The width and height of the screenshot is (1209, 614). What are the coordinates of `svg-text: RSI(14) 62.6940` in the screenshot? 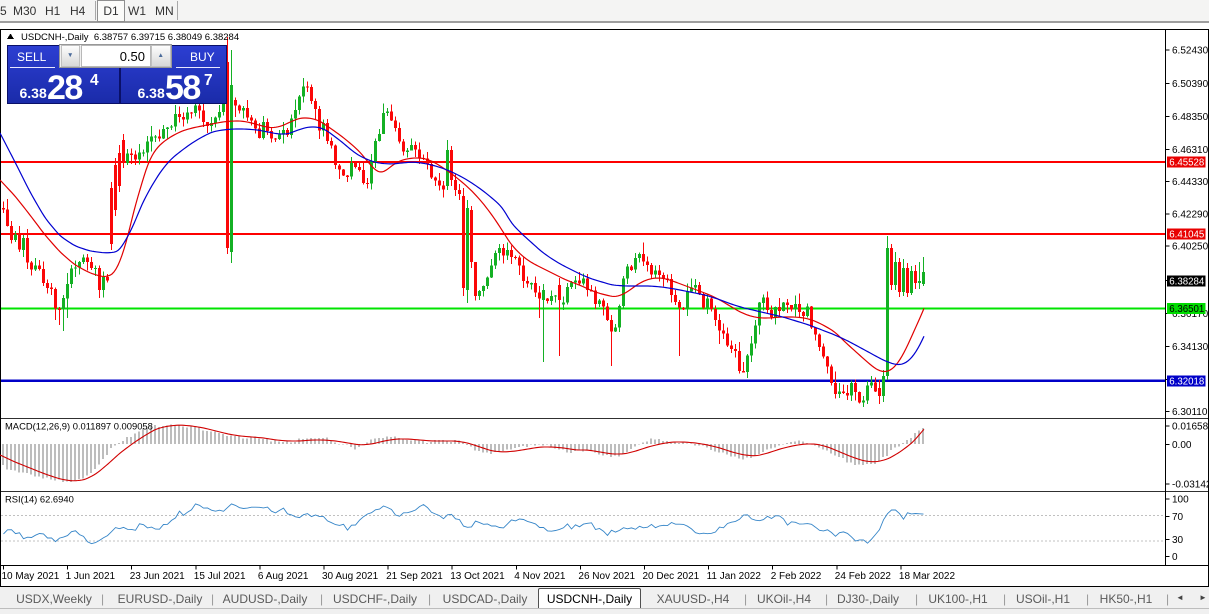 It's located at (39, 499).